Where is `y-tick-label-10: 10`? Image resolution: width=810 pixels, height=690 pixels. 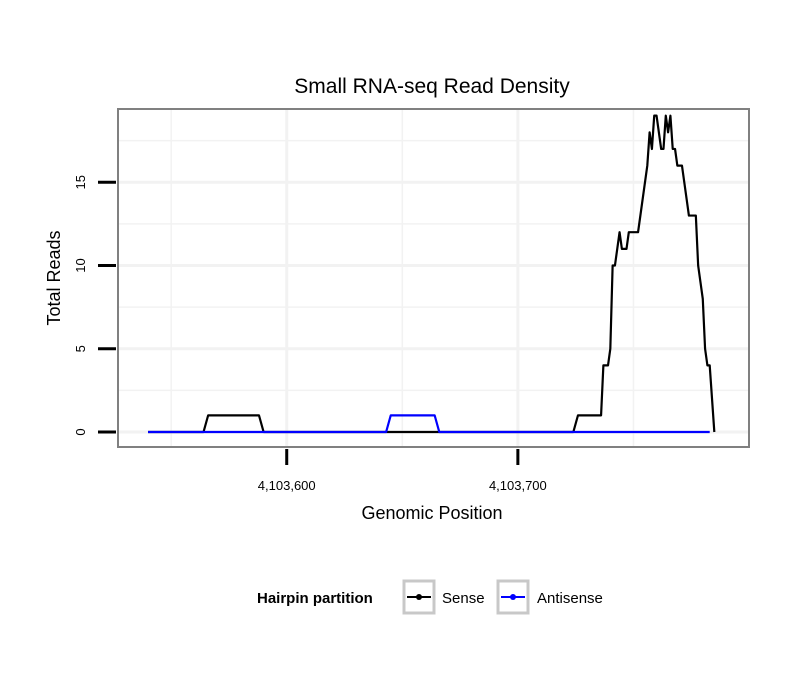
y-tick-label-10: 10 is located at coordinates (80, 265).